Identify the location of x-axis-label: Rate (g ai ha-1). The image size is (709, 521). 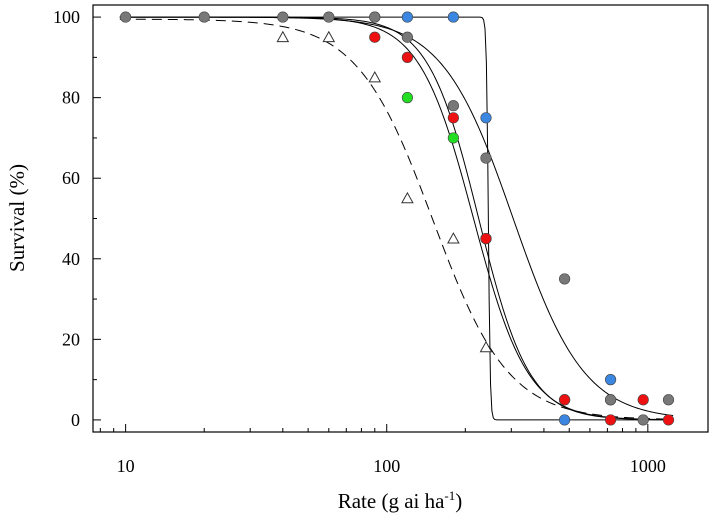
(400, 500).